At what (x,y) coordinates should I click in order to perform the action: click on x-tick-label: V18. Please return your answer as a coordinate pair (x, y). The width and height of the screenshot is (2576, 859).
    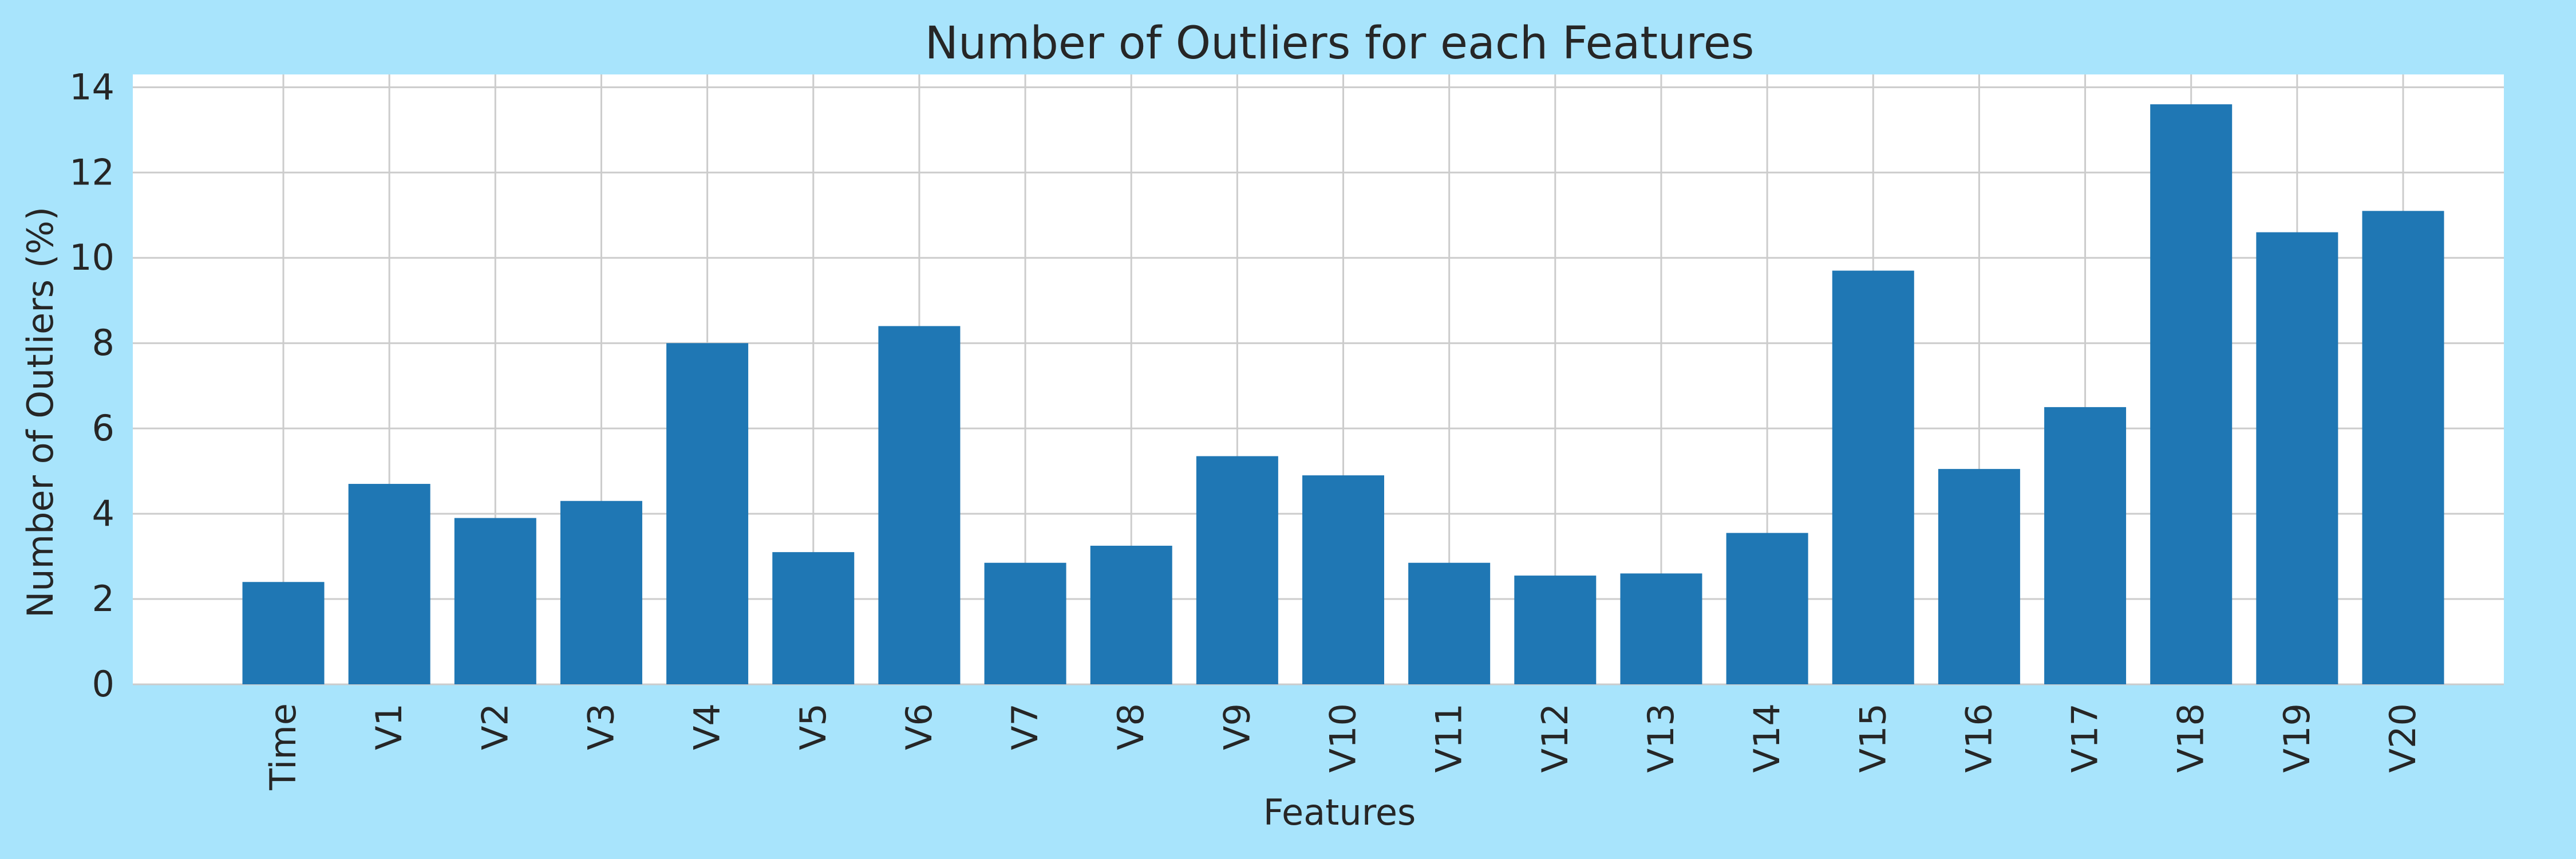
    Looking at the image, I should click on (2191, 738).